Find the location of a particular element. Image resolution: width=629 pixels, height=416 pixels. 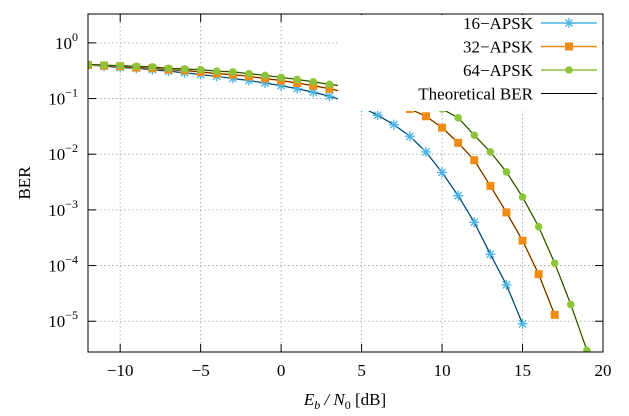

legend-label: 64−APSK is located at coordinates (498, 70).